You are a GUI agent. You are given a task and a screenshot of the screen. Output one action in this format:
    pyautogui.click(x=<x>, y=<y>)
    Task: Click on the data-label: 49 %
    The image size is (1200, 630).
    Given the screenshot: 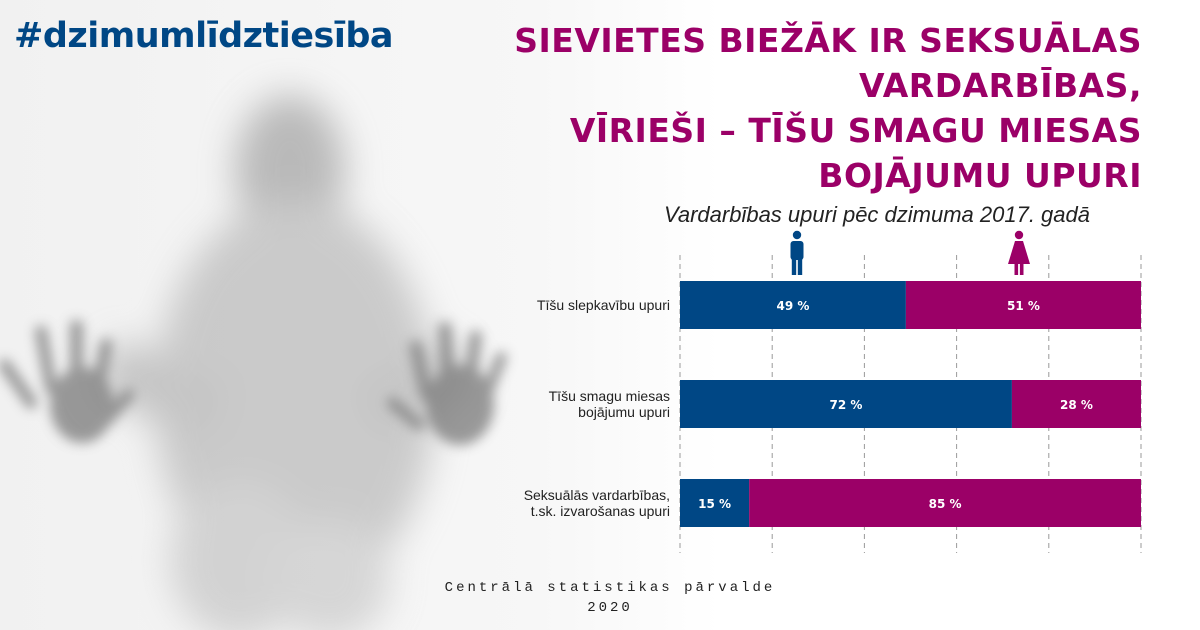 What is the action you would take?
    pyautogui.click(x=792, y=306)
    